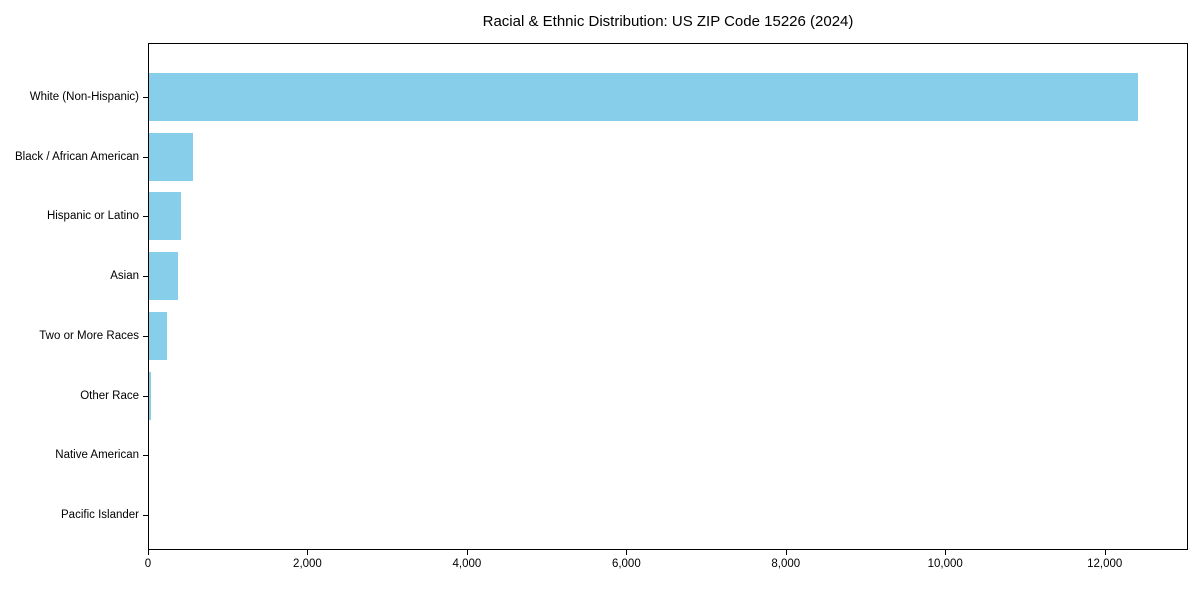 This screenshot has width=1200, height=600. What do you see at coordinates (786, 564) in the screenshot?
I see `x-tick-label: 8,000` at bounding box center [786, 564].